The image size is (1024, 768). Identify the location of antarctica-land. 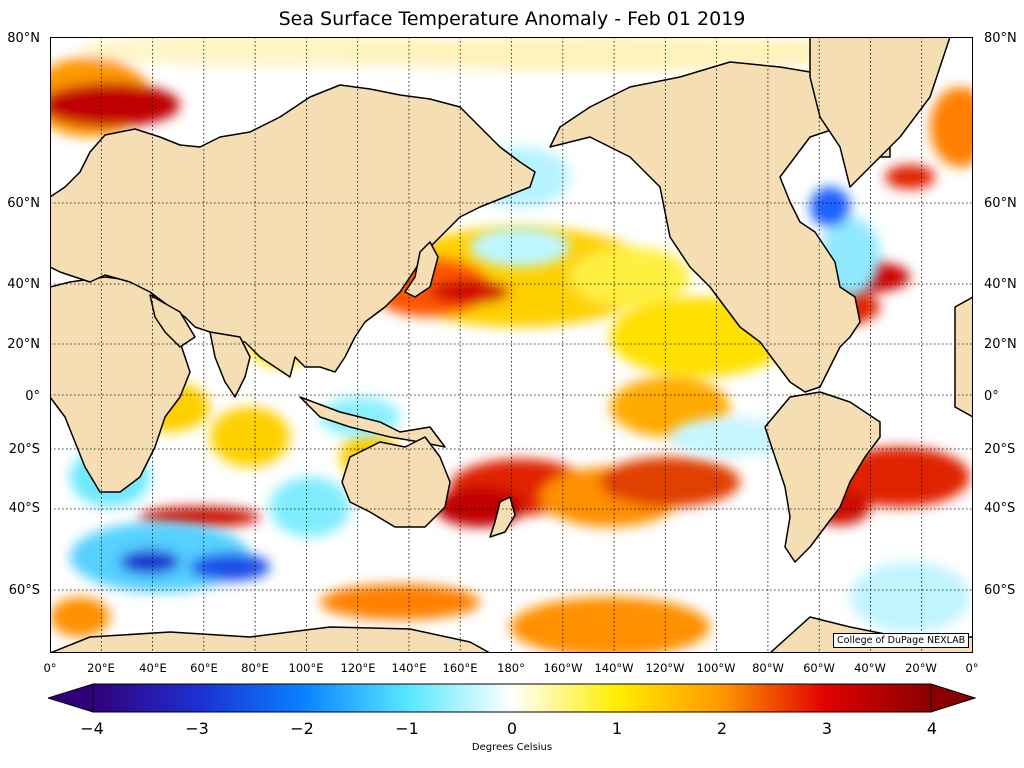
(270, 639).